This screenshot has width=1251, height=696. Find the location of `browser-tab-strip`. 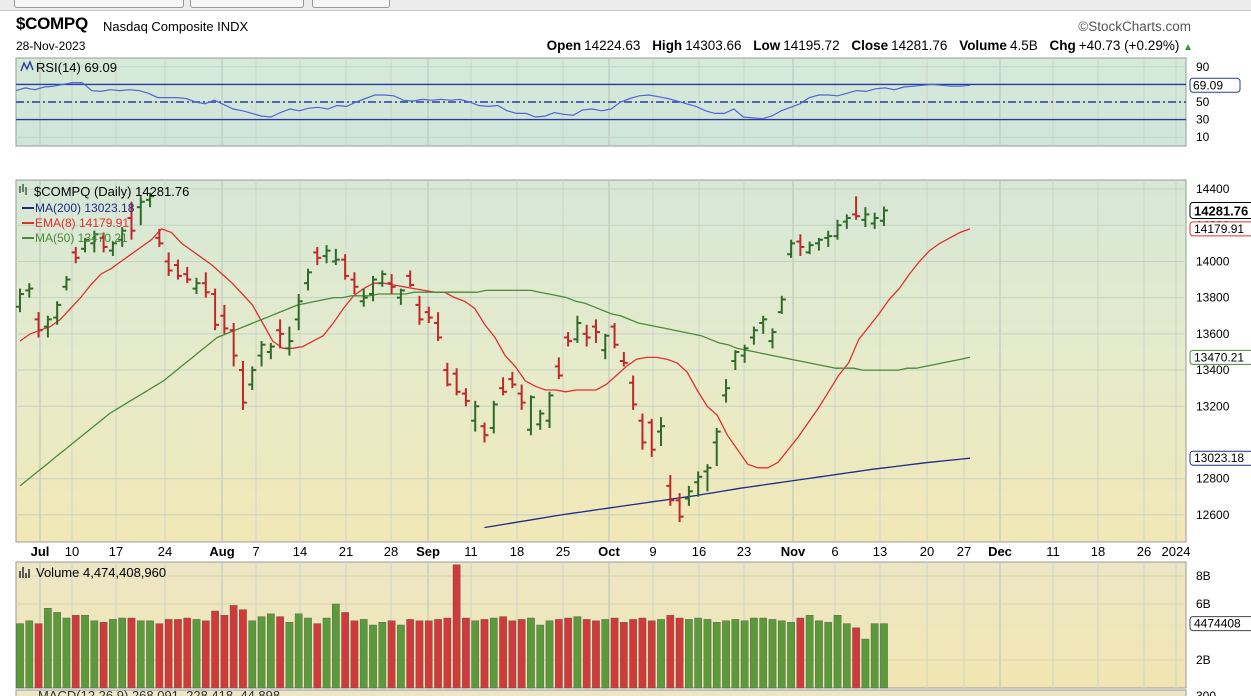

browser-tab-strip is located at coordinates (625, 5).